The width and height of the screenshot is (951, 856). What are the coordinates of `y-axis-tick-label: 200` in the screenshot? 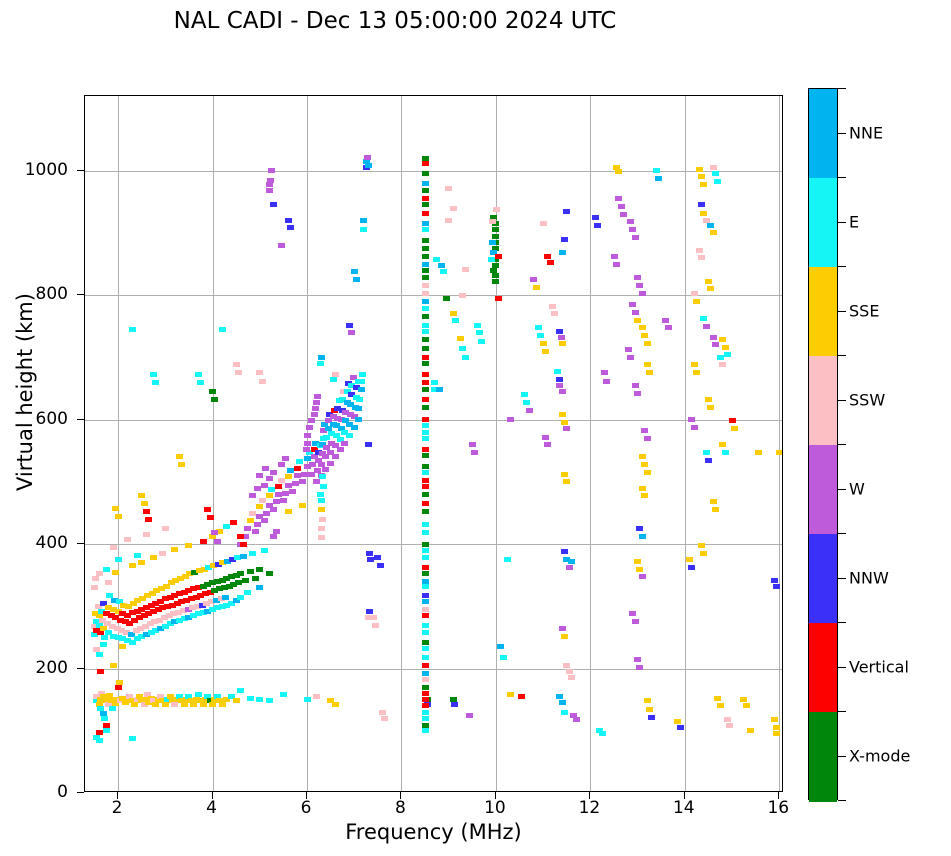 It's located at (51, 667).